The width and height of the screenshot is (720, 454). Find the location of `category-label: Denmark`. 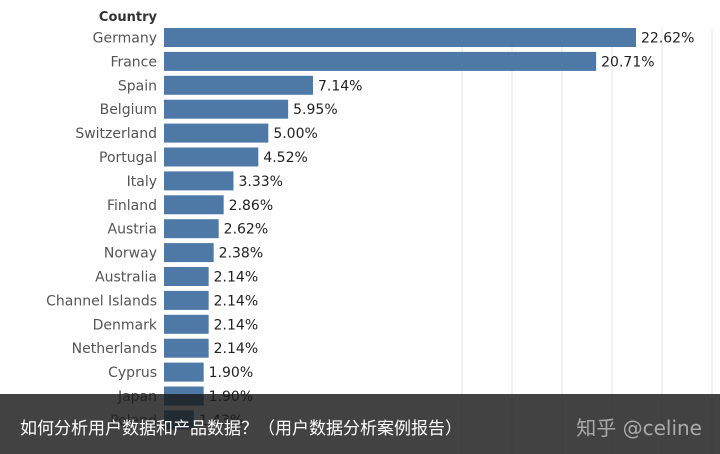

category-label: Denmark is located at coordinates (125, 325).